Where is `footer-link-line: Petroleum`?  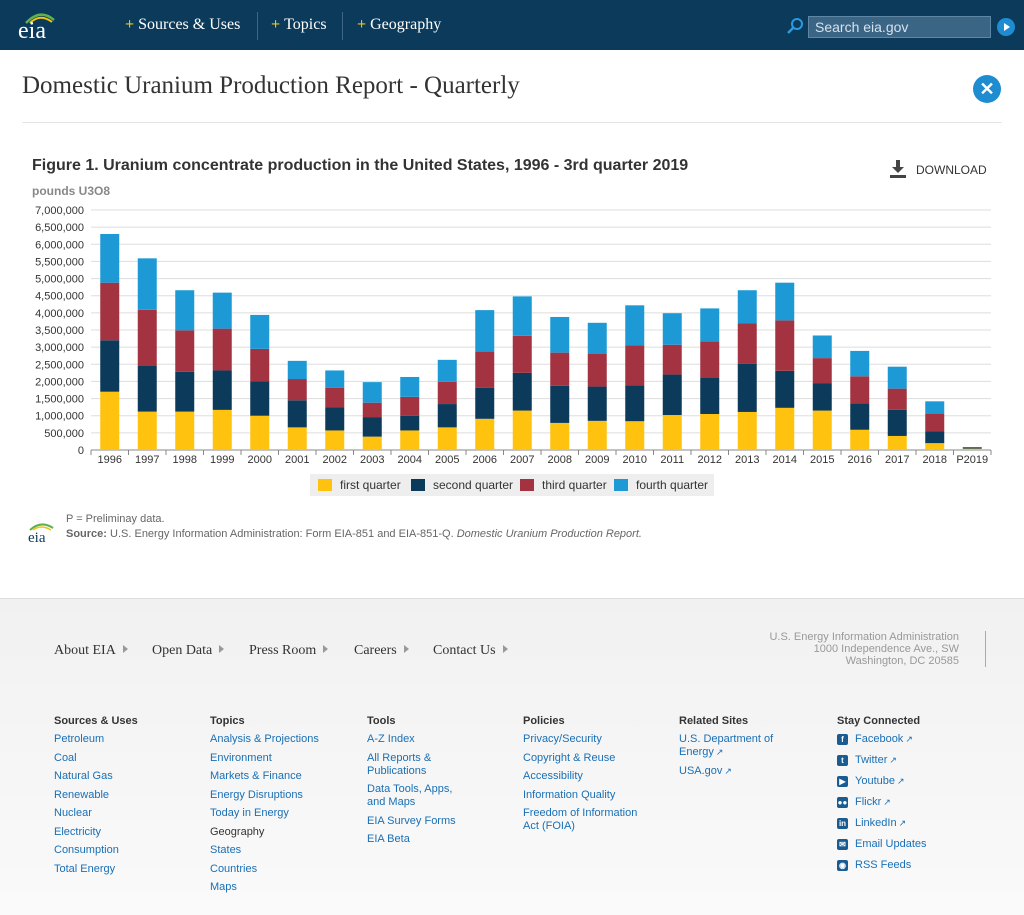
footer-link-line: Petroleum is located at coordinates (79, 739).